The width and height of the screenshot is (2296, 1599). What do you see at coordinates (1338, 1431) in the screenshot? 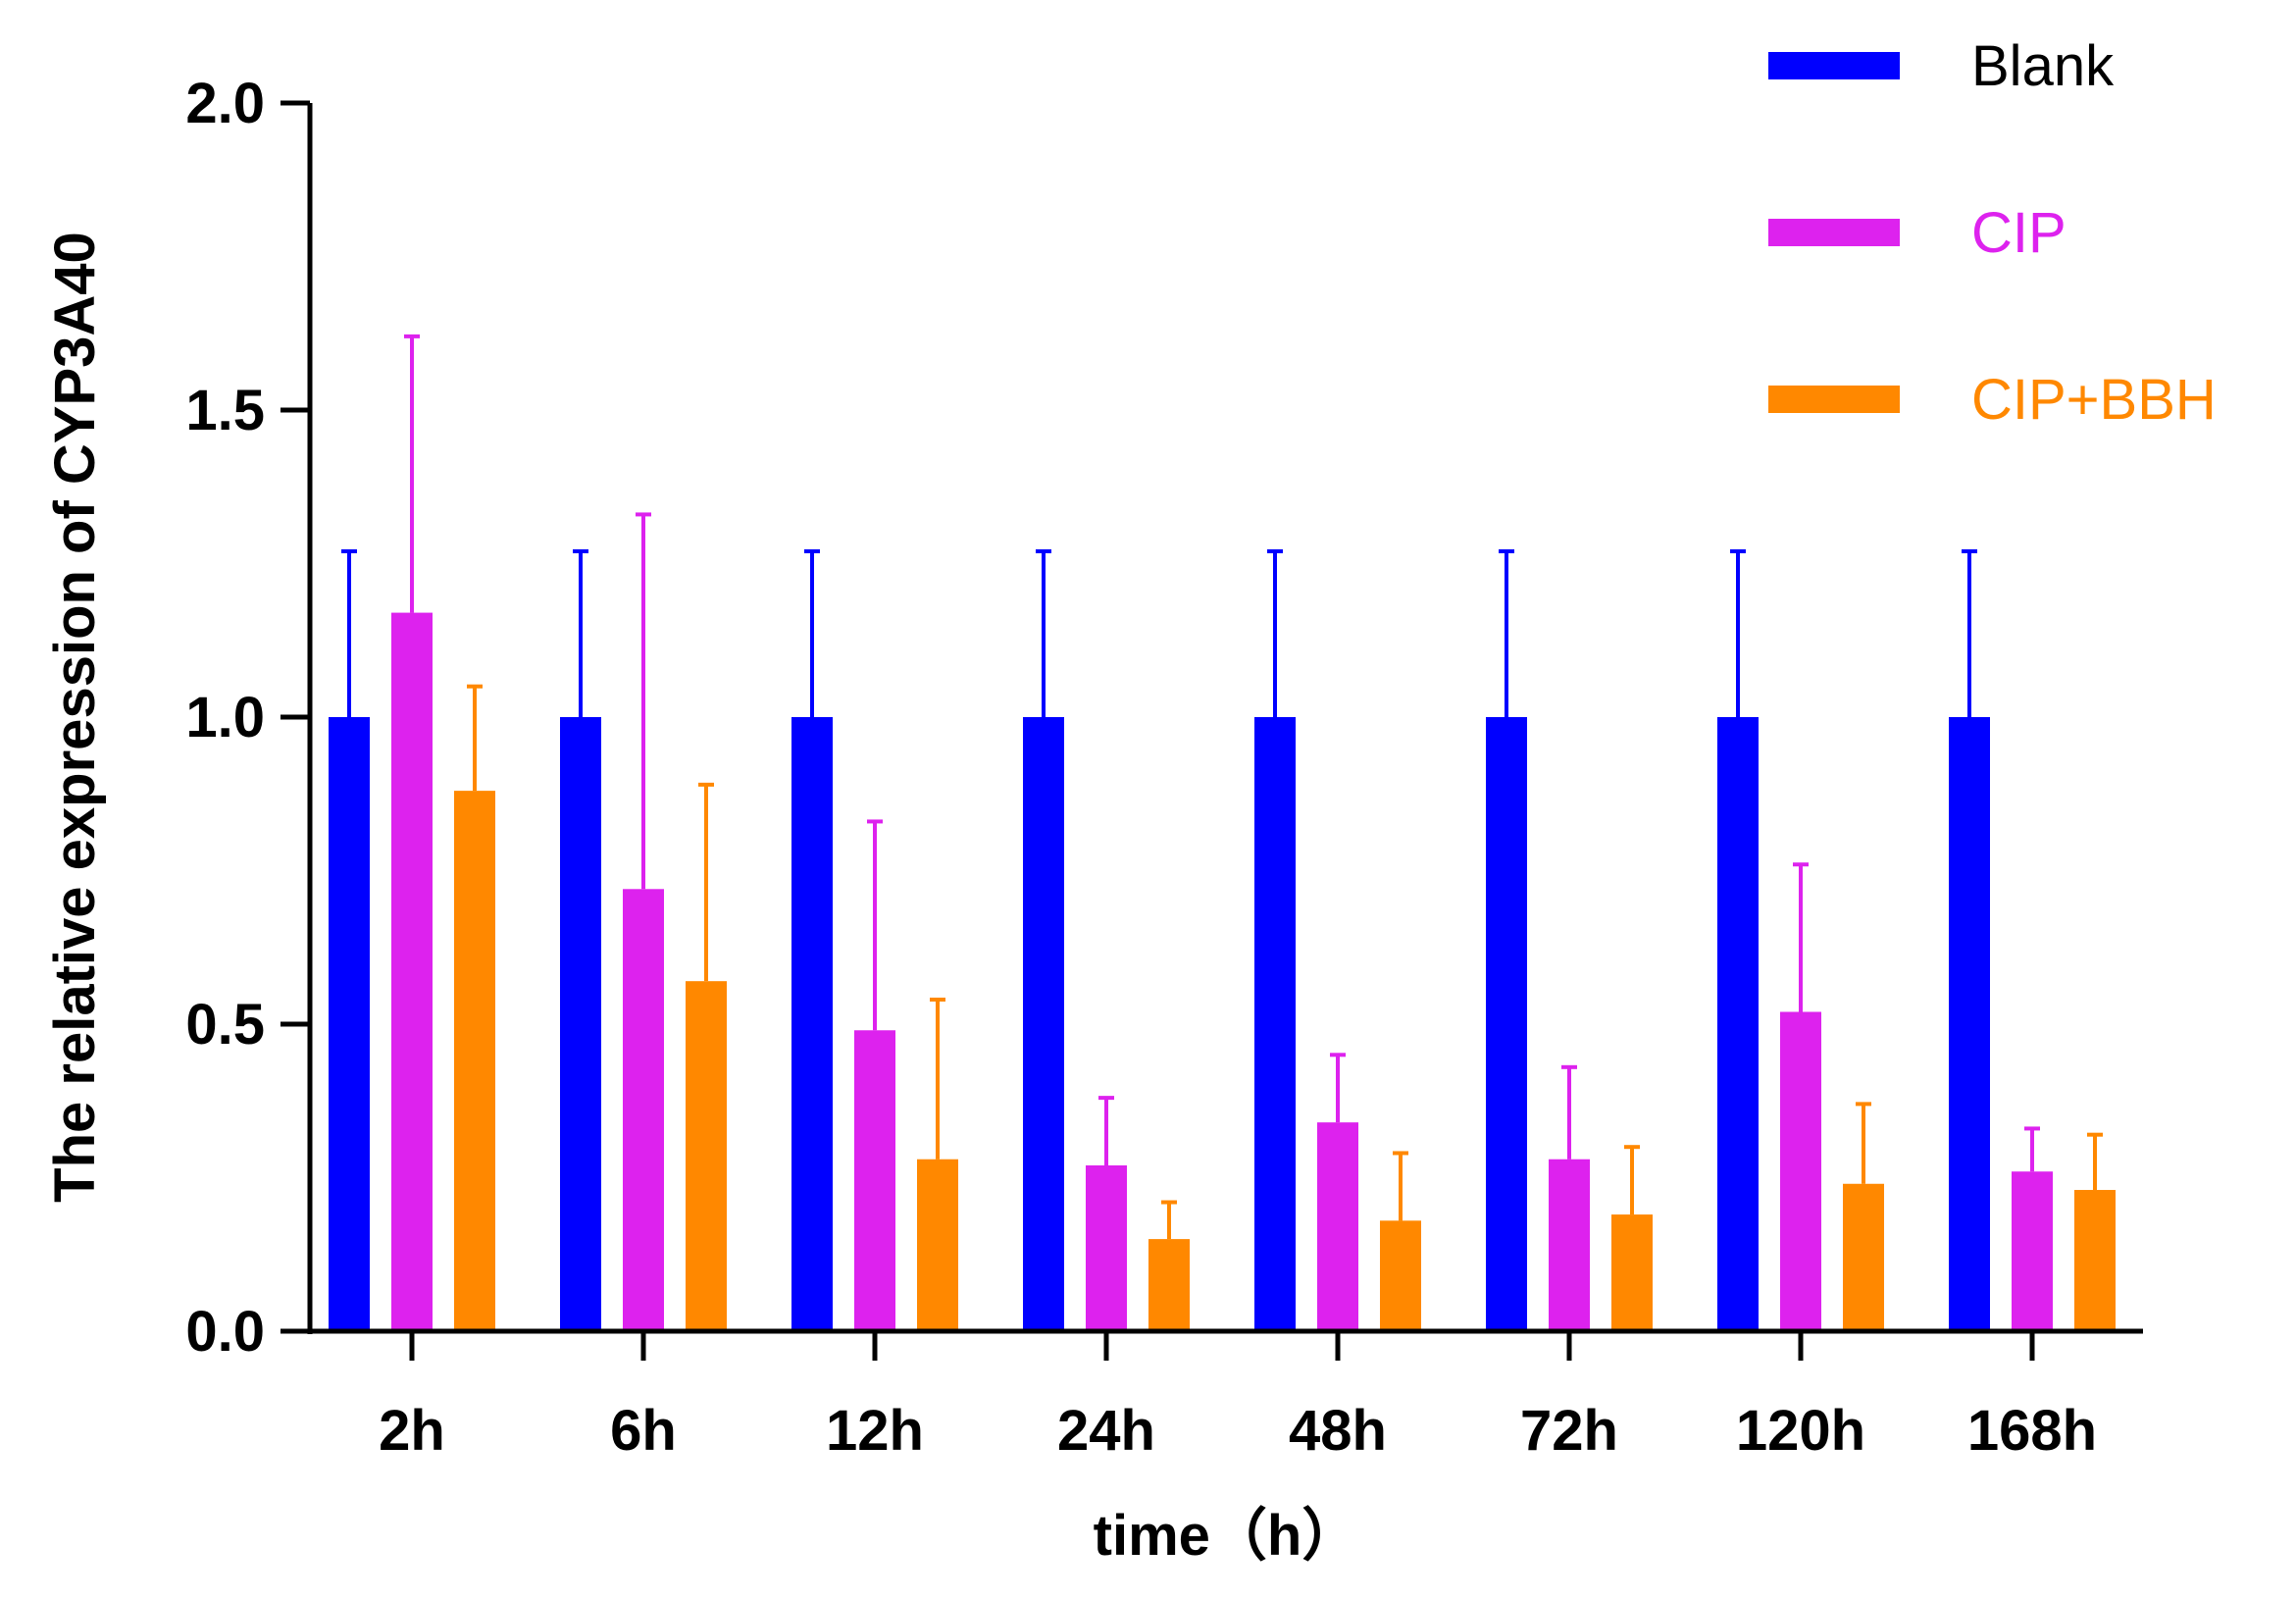
I see `x-tick-label: 48h` at bounding box center [1338, 1431].